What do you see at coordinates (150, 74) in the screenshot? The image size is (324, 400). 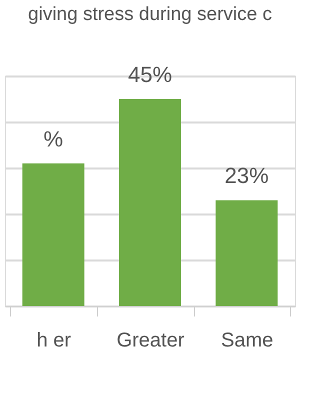 I see `data-label: 45%` at bounding box center [150, 74].